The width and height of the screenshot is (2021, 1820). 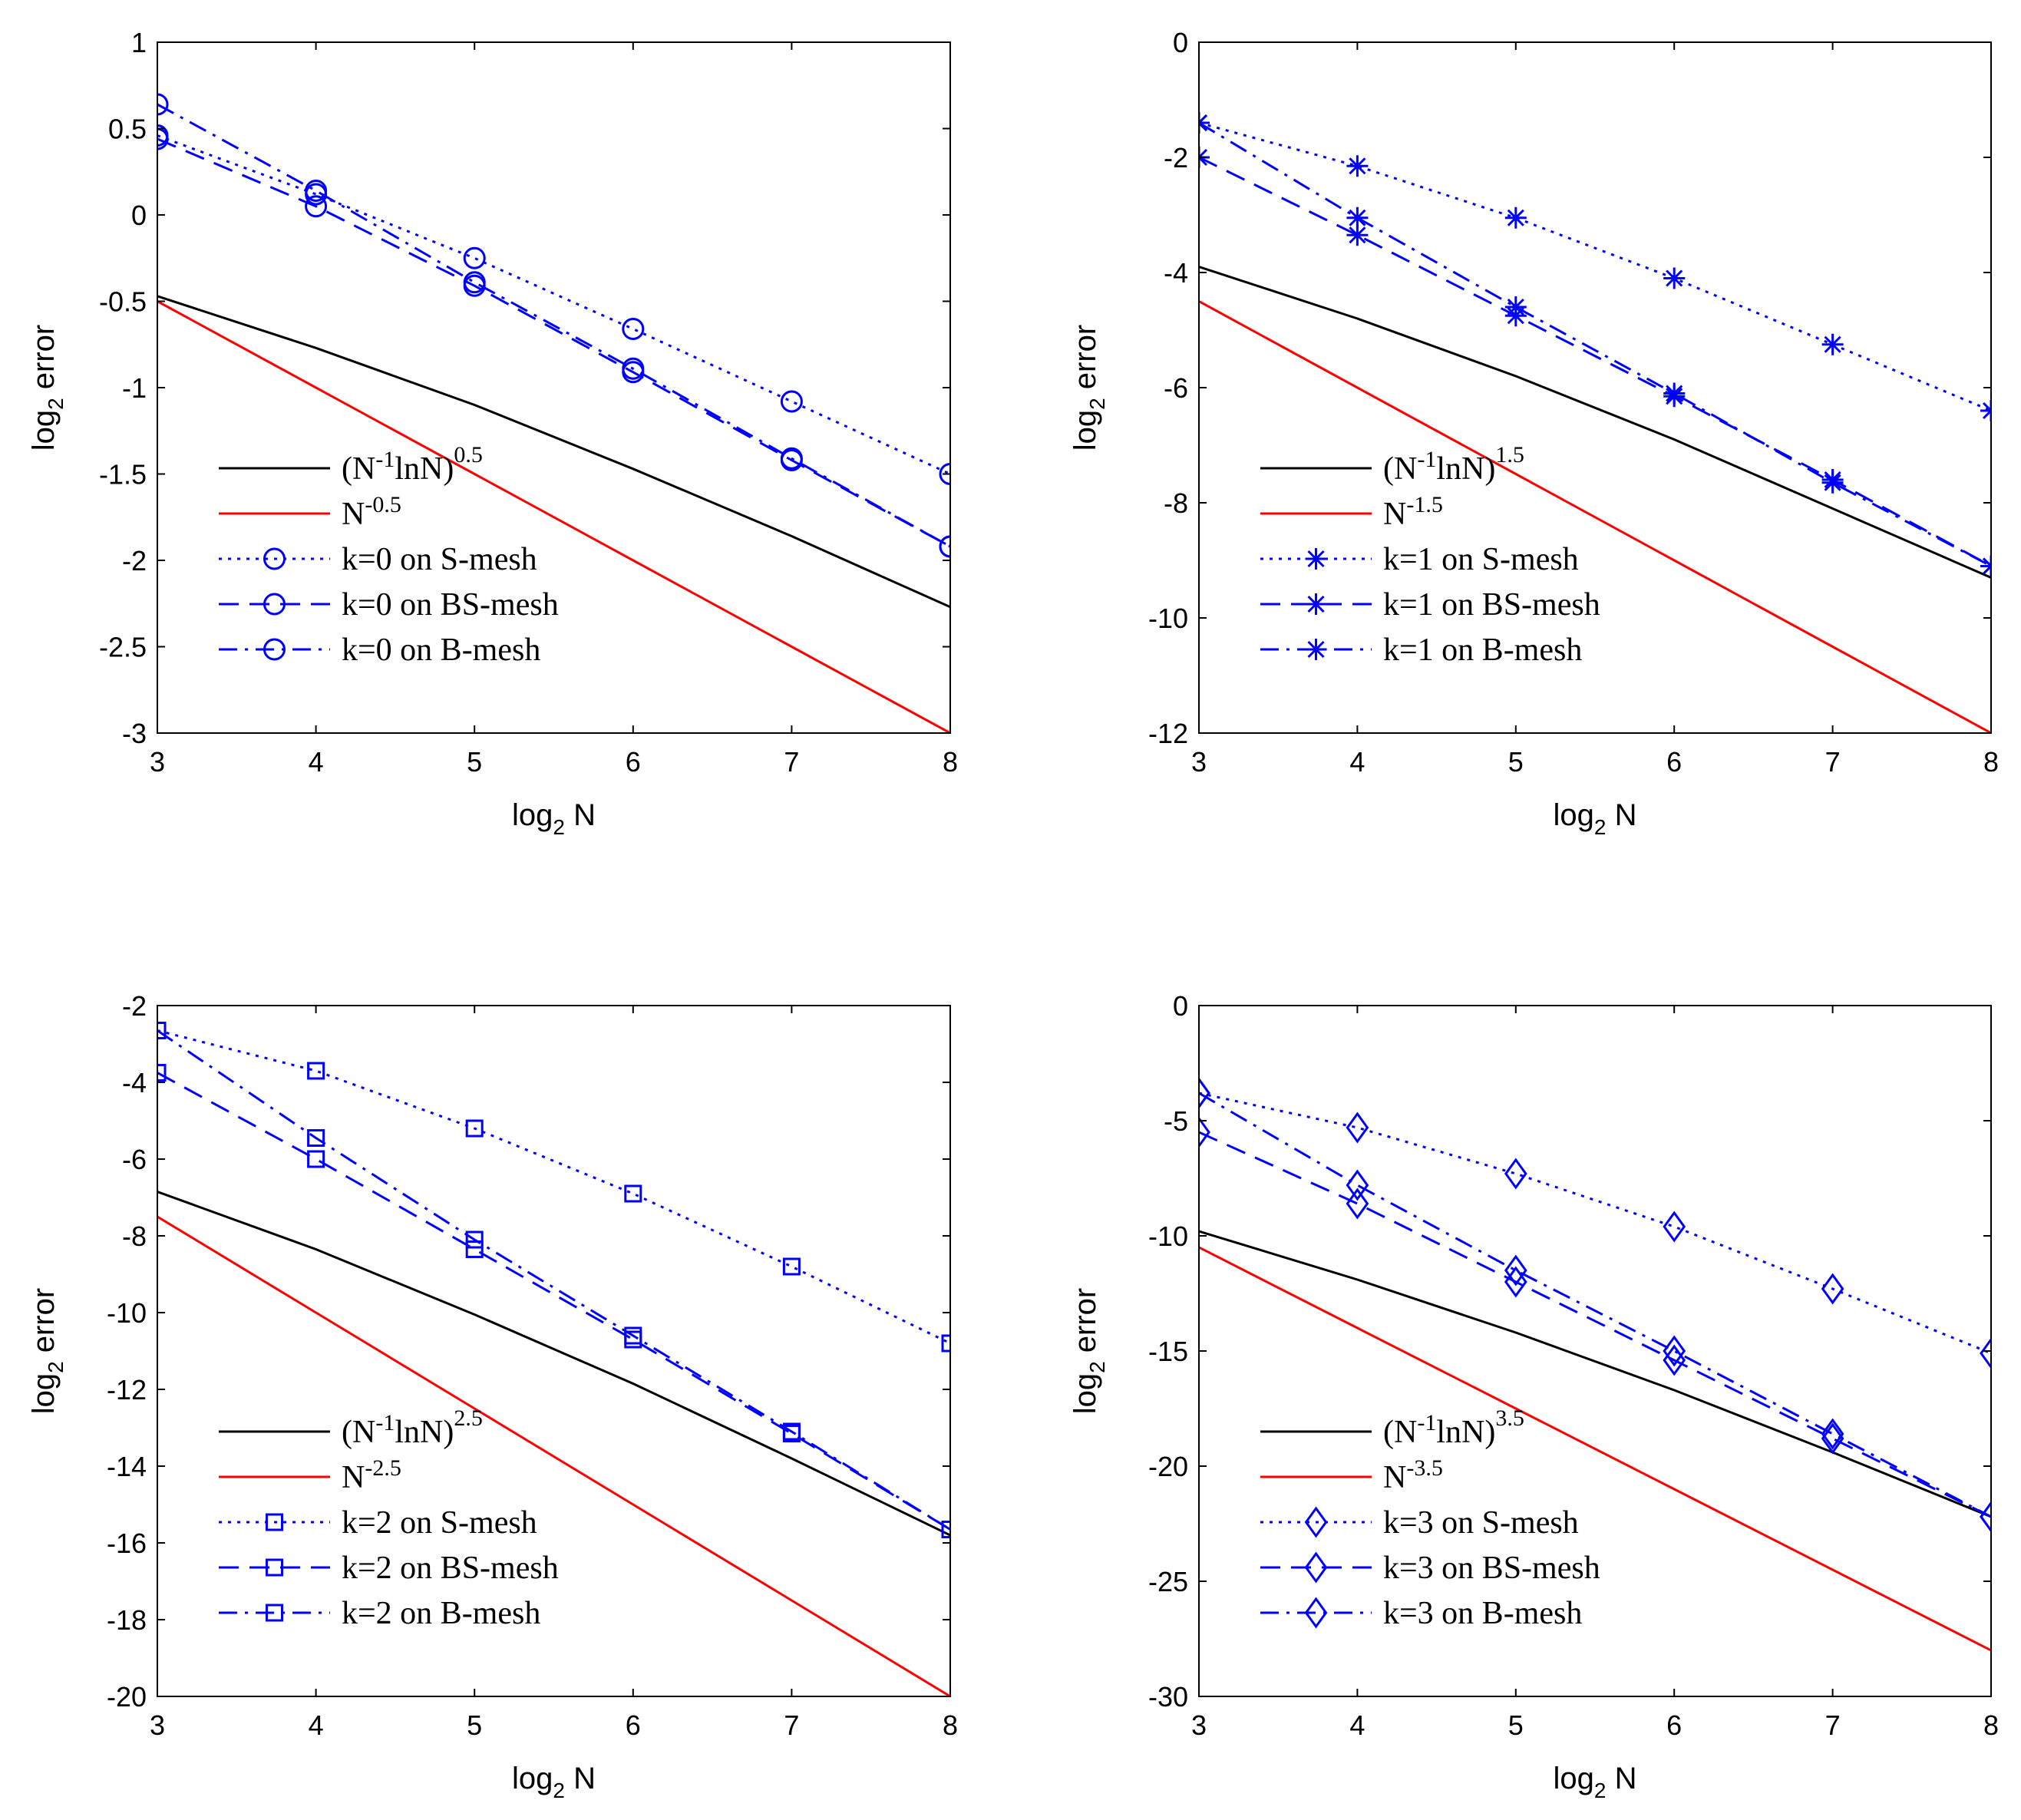 I want to click on y-tick-label: -30, so click(x=1168, y=1697).